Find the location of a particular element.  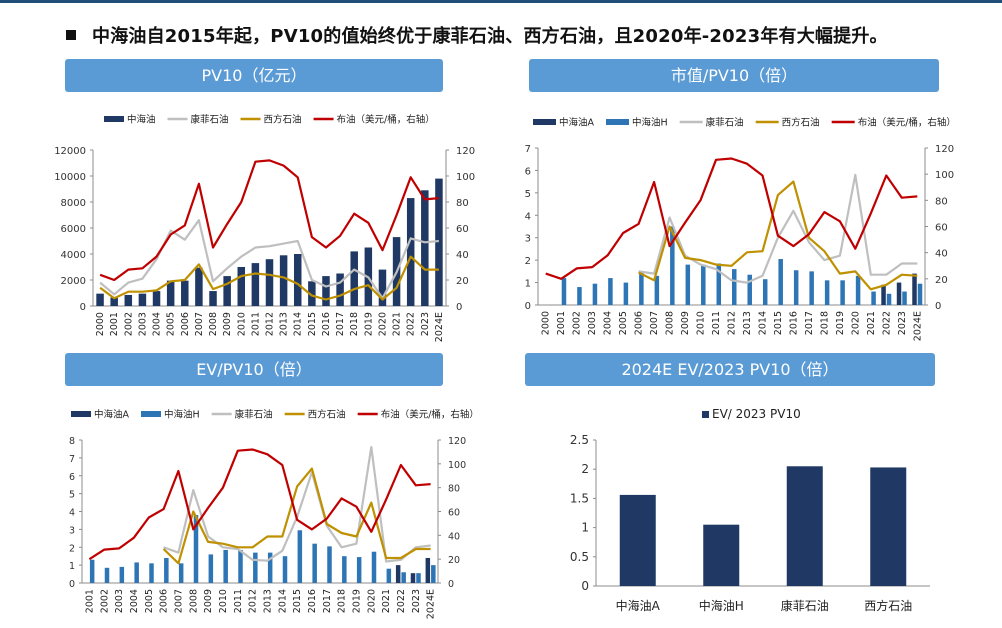

ev-x-tick-label: 2019 is located at coordinates (356, 601).